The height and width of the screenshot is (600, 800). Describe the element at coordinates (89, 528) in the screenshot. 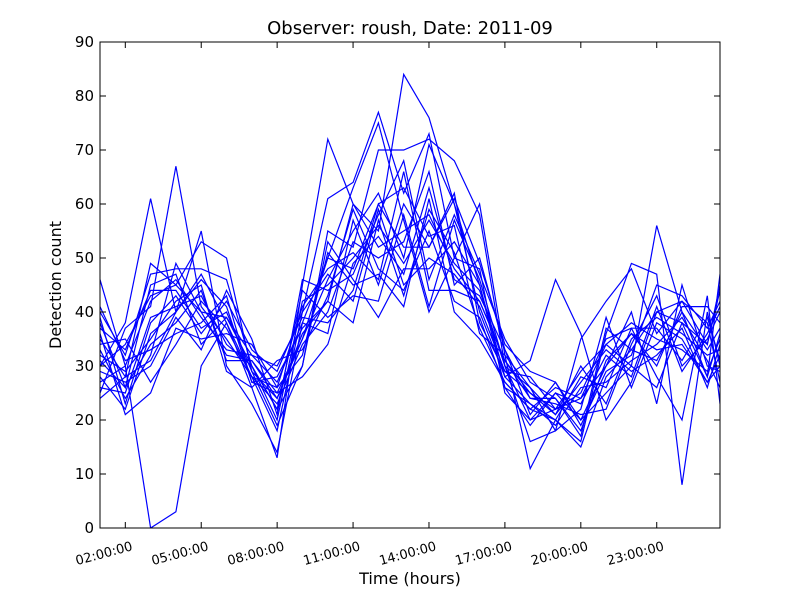

I see `y-tick-label: 0` at that location.